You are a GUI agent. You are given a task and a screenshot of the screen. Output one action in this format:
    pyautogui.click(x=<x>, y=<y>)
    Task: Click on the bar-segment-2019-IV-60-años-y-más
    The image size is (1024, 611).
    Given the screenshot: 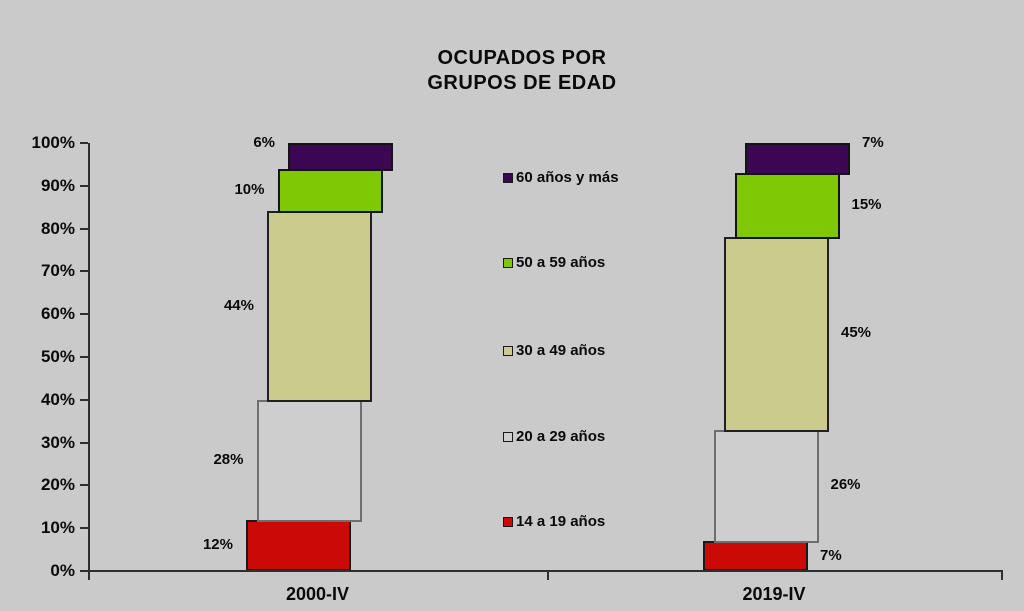 What is the action you would take?
    pyautogui.click(x=797, y=159)
    